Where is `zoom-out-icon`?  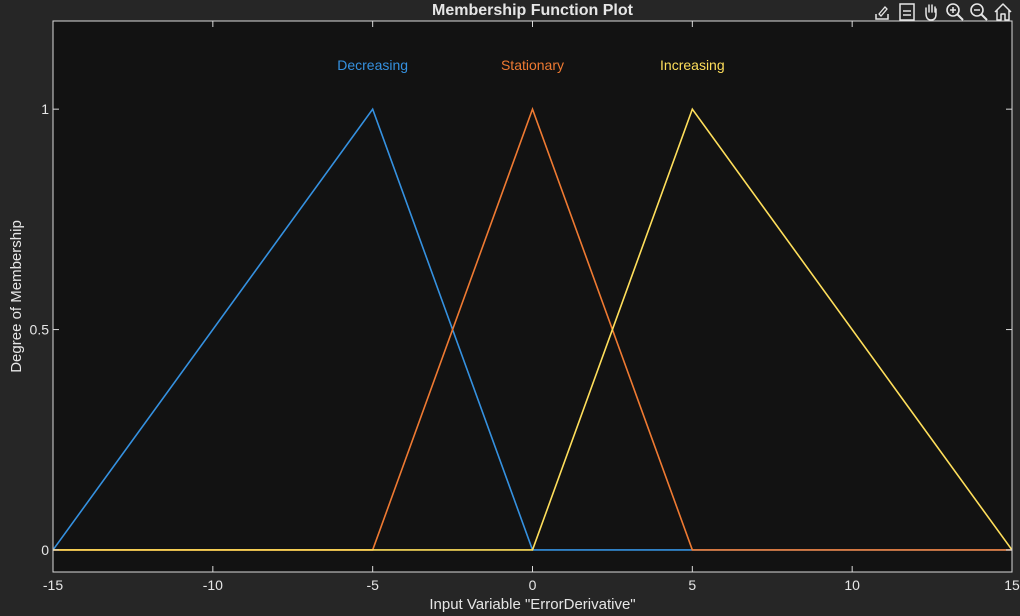
zoom-out-icon is located at coordinates (979, 12).